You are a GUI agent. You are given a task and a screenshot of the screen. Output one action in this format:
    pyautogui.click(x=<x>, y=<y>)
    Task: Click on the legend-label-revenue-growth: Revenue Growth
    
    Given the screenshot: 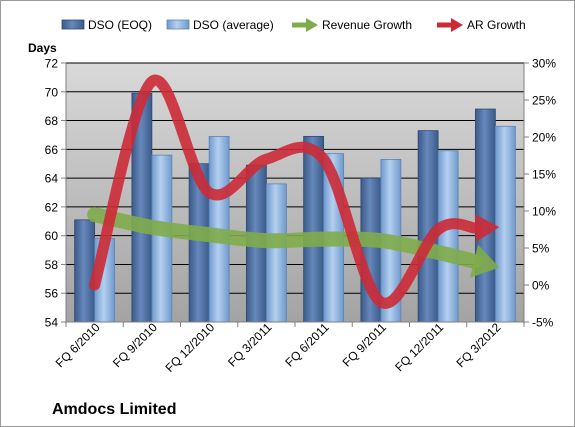 What is the action you would take?
    pyautogui.click(x=367, y=25)
    